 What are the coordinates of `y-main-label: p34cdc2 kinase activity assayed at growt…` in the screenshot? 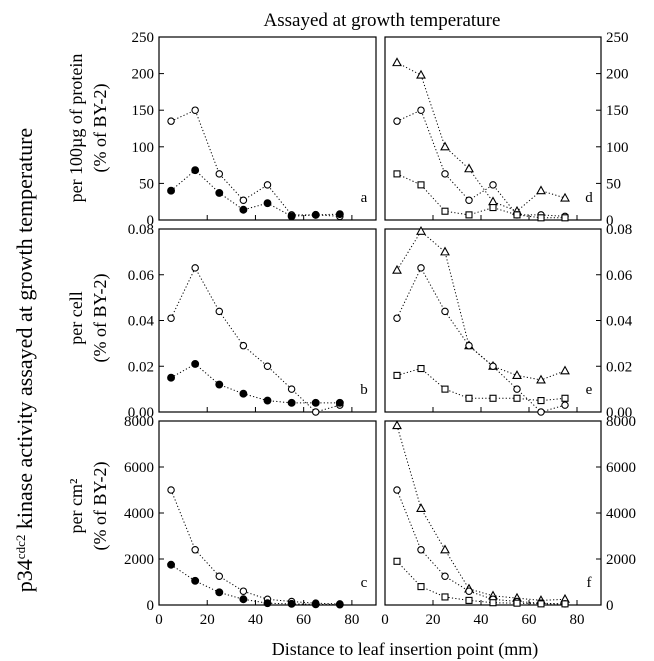 It's located at (24, 360).